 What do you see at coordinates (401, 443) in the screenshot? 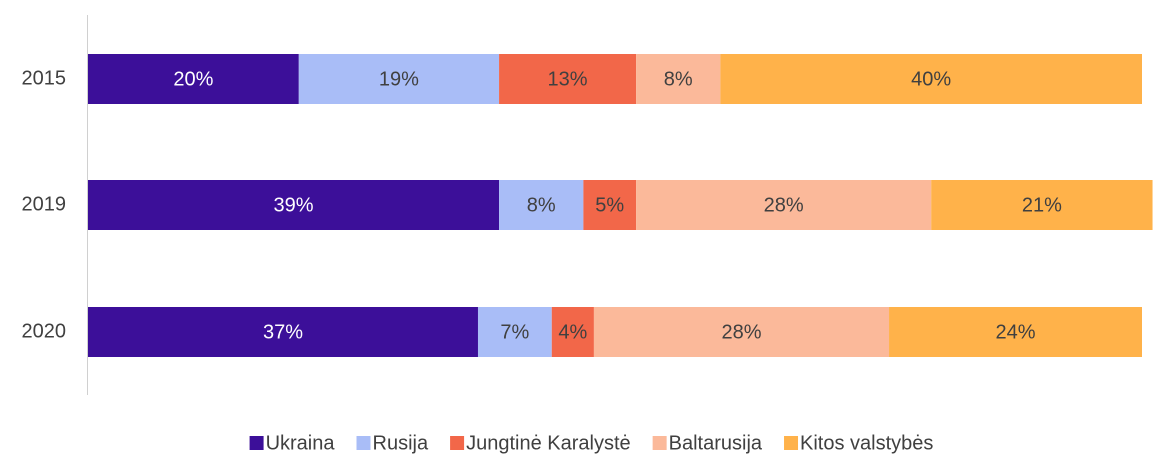
I see `legend-label: Rusija` at bounding box center [401, 443].